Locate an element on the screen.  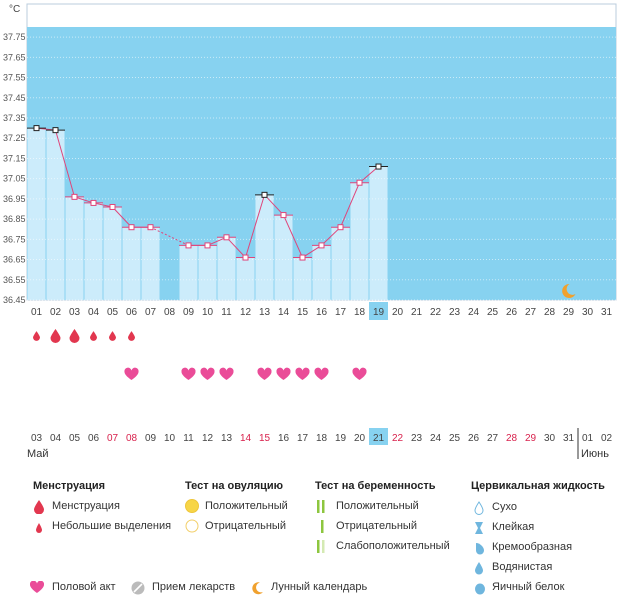
x-day-label: 08 is located at coordinates (170, 312).